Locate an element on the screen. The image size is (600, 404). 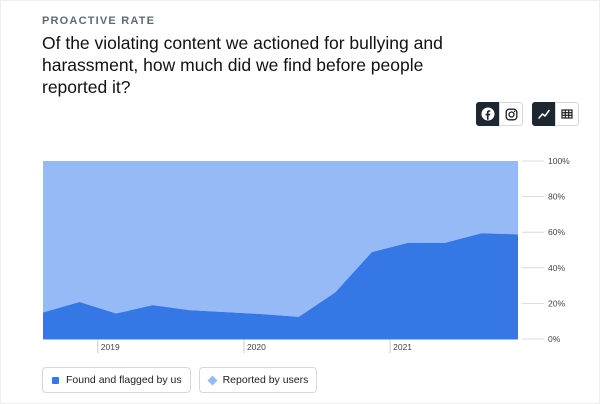
x-tick-label: 2021 is located at coordinates (402, 347).